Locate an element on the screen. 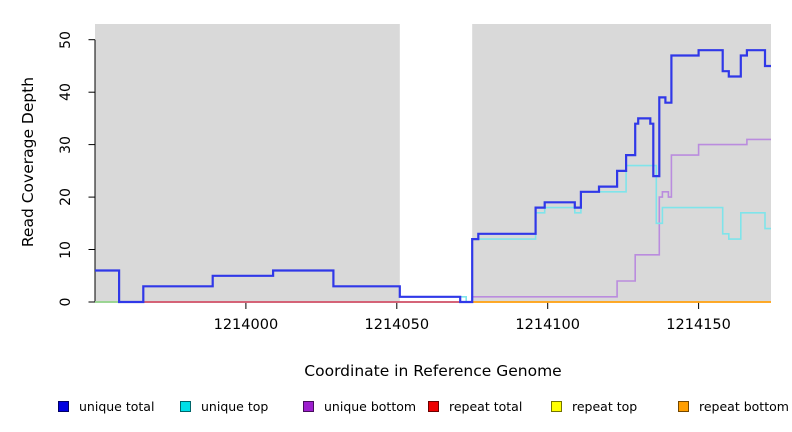 Image resolution: width=792 pixels, height=432 pixels. y-tick-label: 20 is located at coordinates (66, 197).